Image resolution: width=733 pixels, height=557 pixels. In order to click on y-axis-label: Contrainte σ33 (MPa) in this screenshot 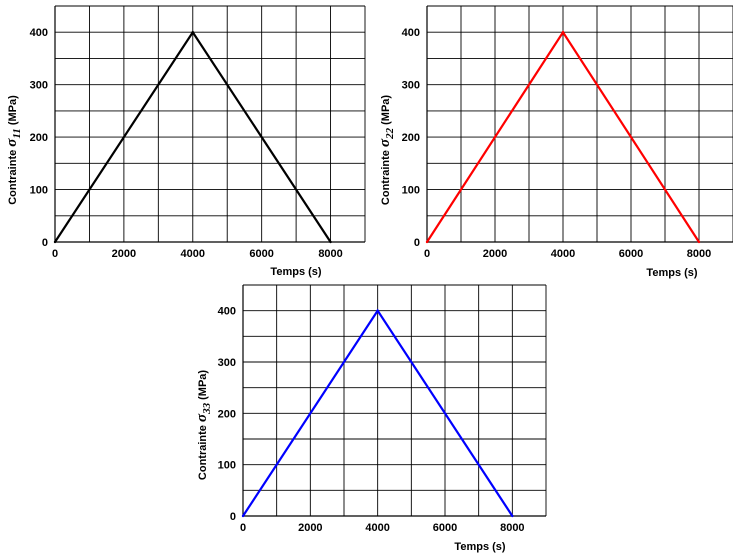, I will do `click(203, 425)`.